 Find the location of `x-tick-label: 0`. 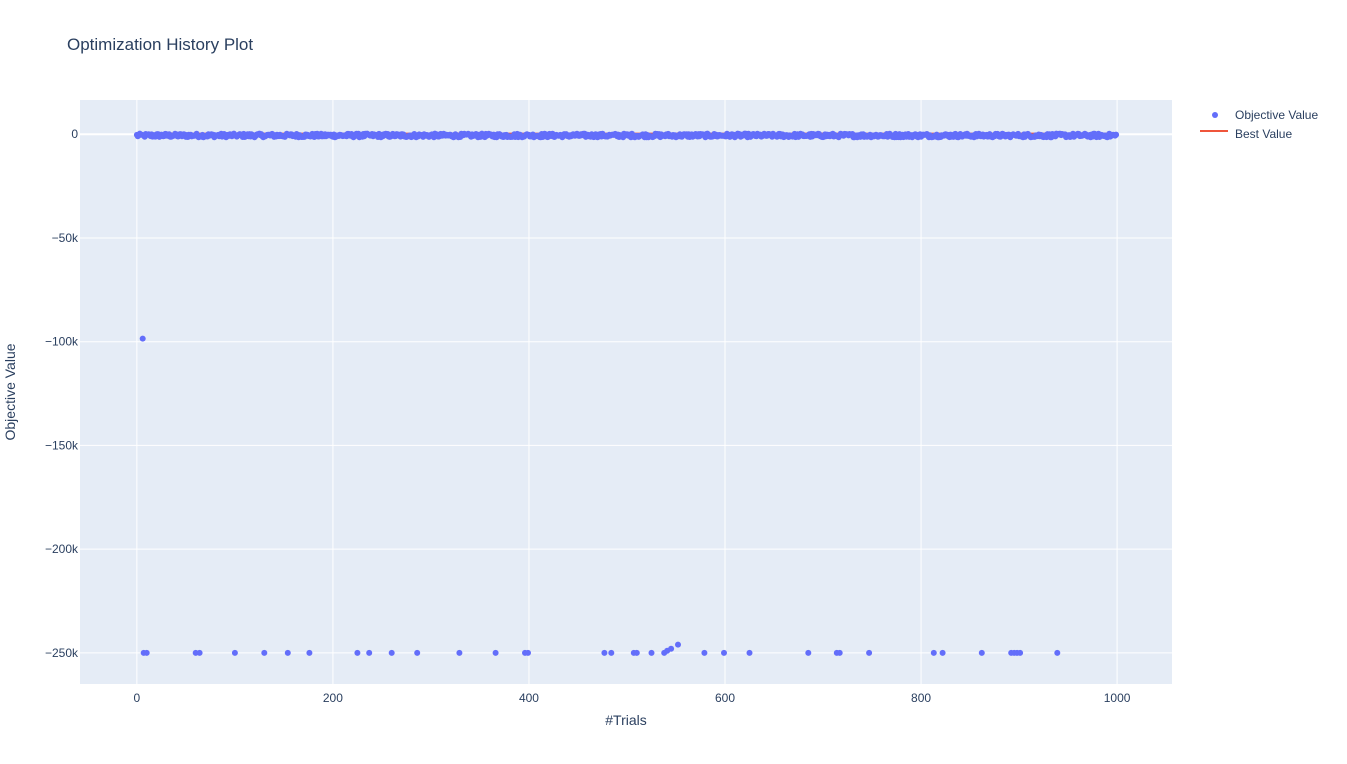

x-tick-label: 0 is located at coordinates (137, 698).